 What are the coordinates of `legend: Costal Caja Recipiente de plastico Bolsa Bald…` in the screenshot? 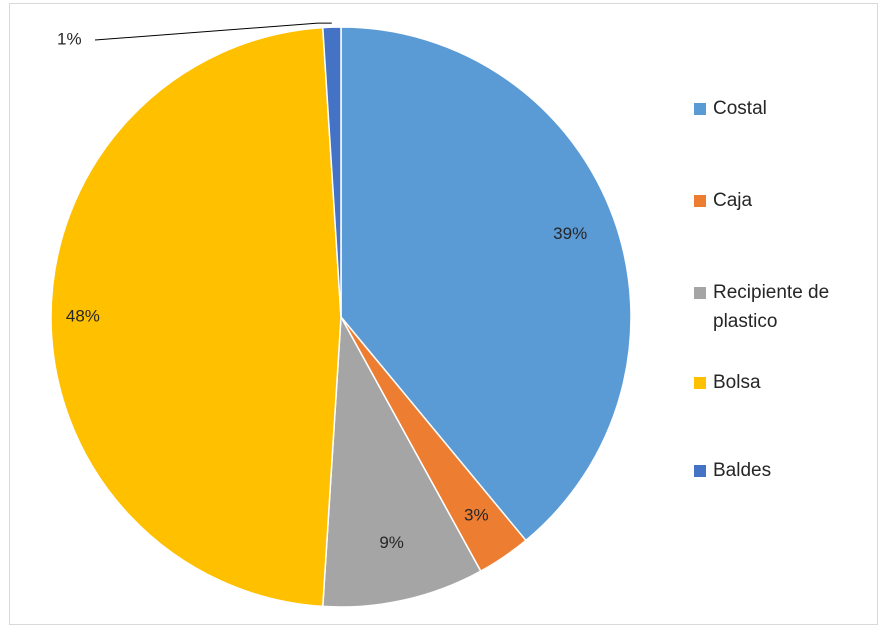 It's located at (761, 289).